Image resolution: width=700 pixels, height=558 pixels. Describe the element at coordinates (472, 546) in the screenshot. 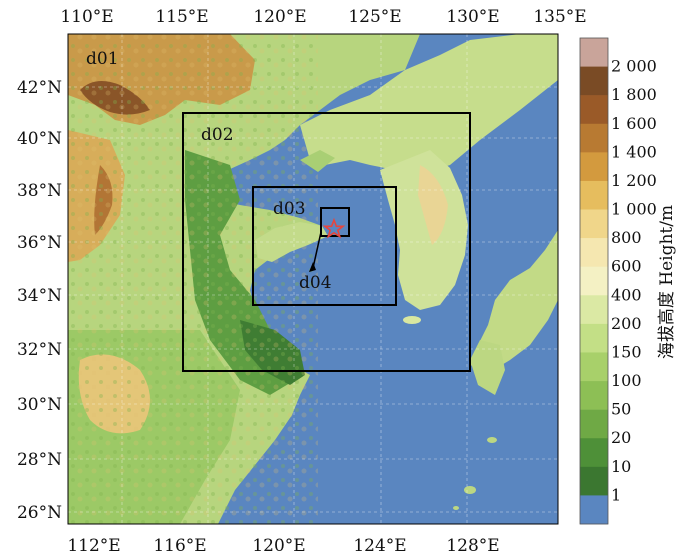

I see `bottom-tick-label: 128°E` at that location.